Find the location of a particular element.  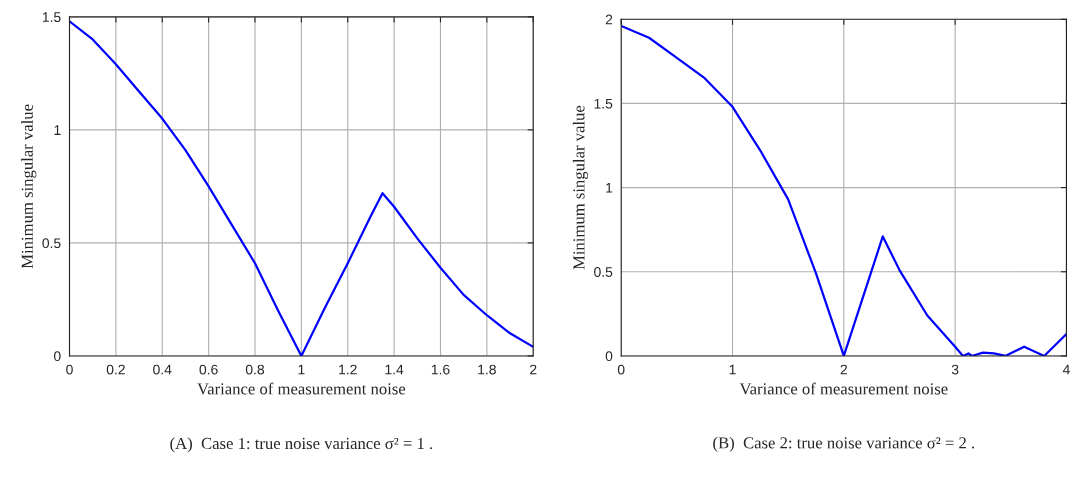

x-tick-label: 3 is located at coordinates (955, 369).